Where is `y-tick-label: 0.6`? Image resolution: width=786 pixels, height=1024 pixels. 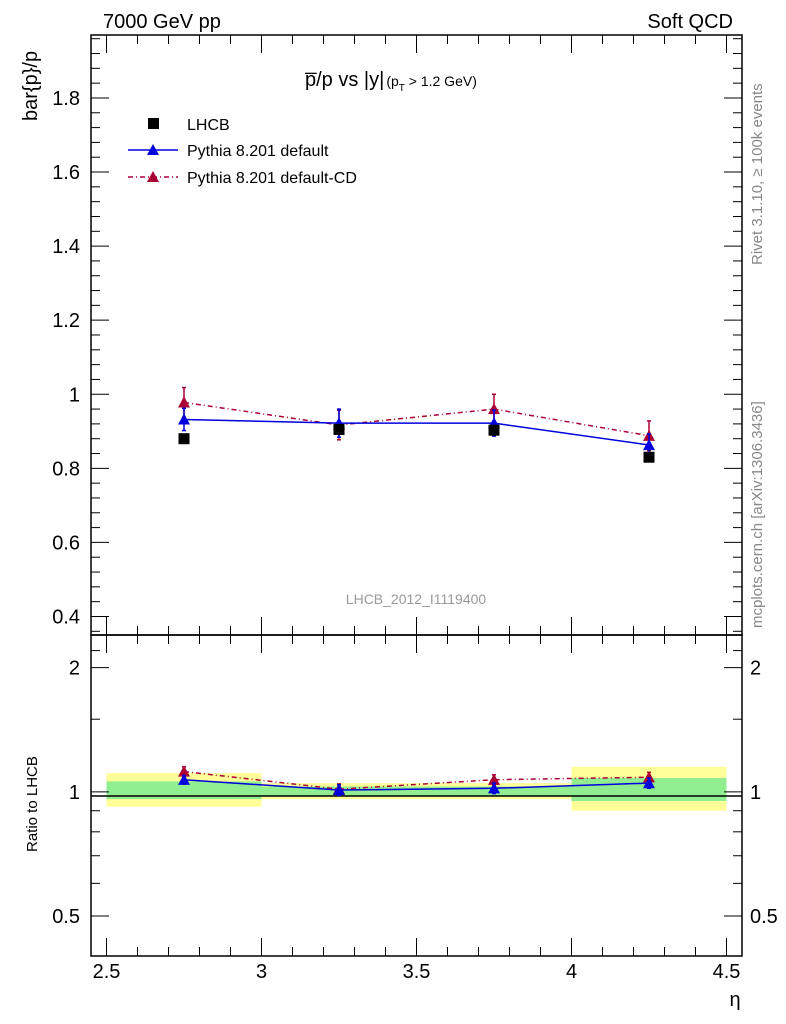 y-tick-label: 0.6 is located at coordinates (66, 543).